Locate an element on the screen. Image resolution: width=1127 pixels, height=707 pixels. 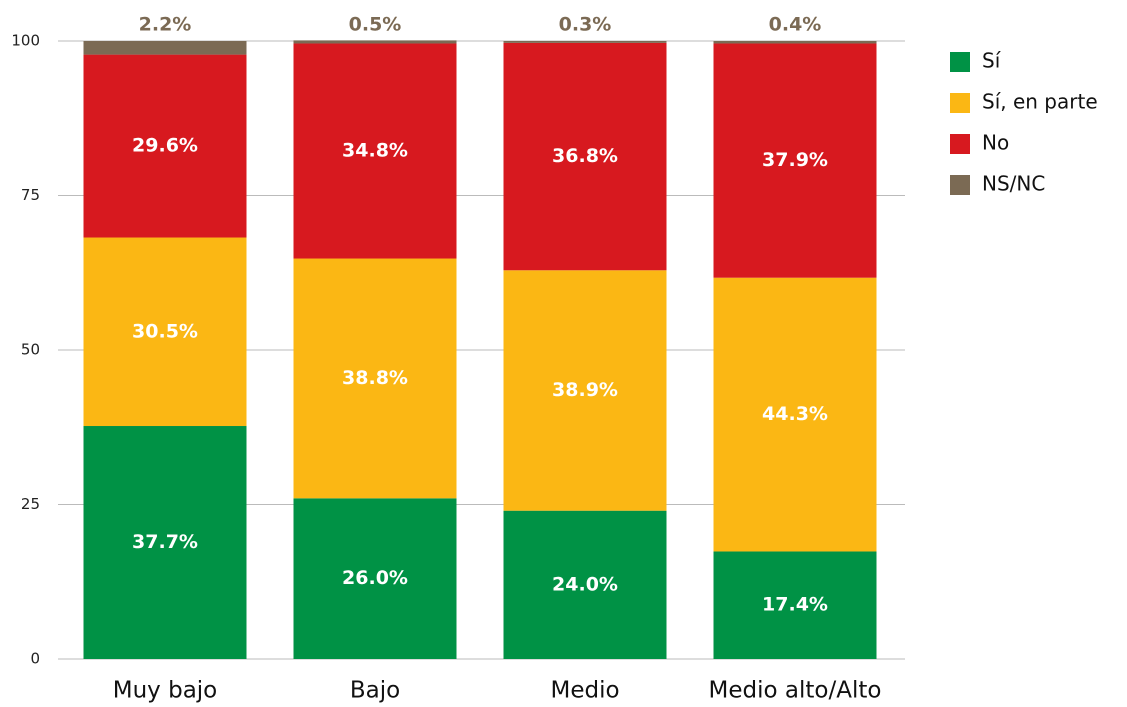
data-label: 2.2% is located at coordinates (165, 25).